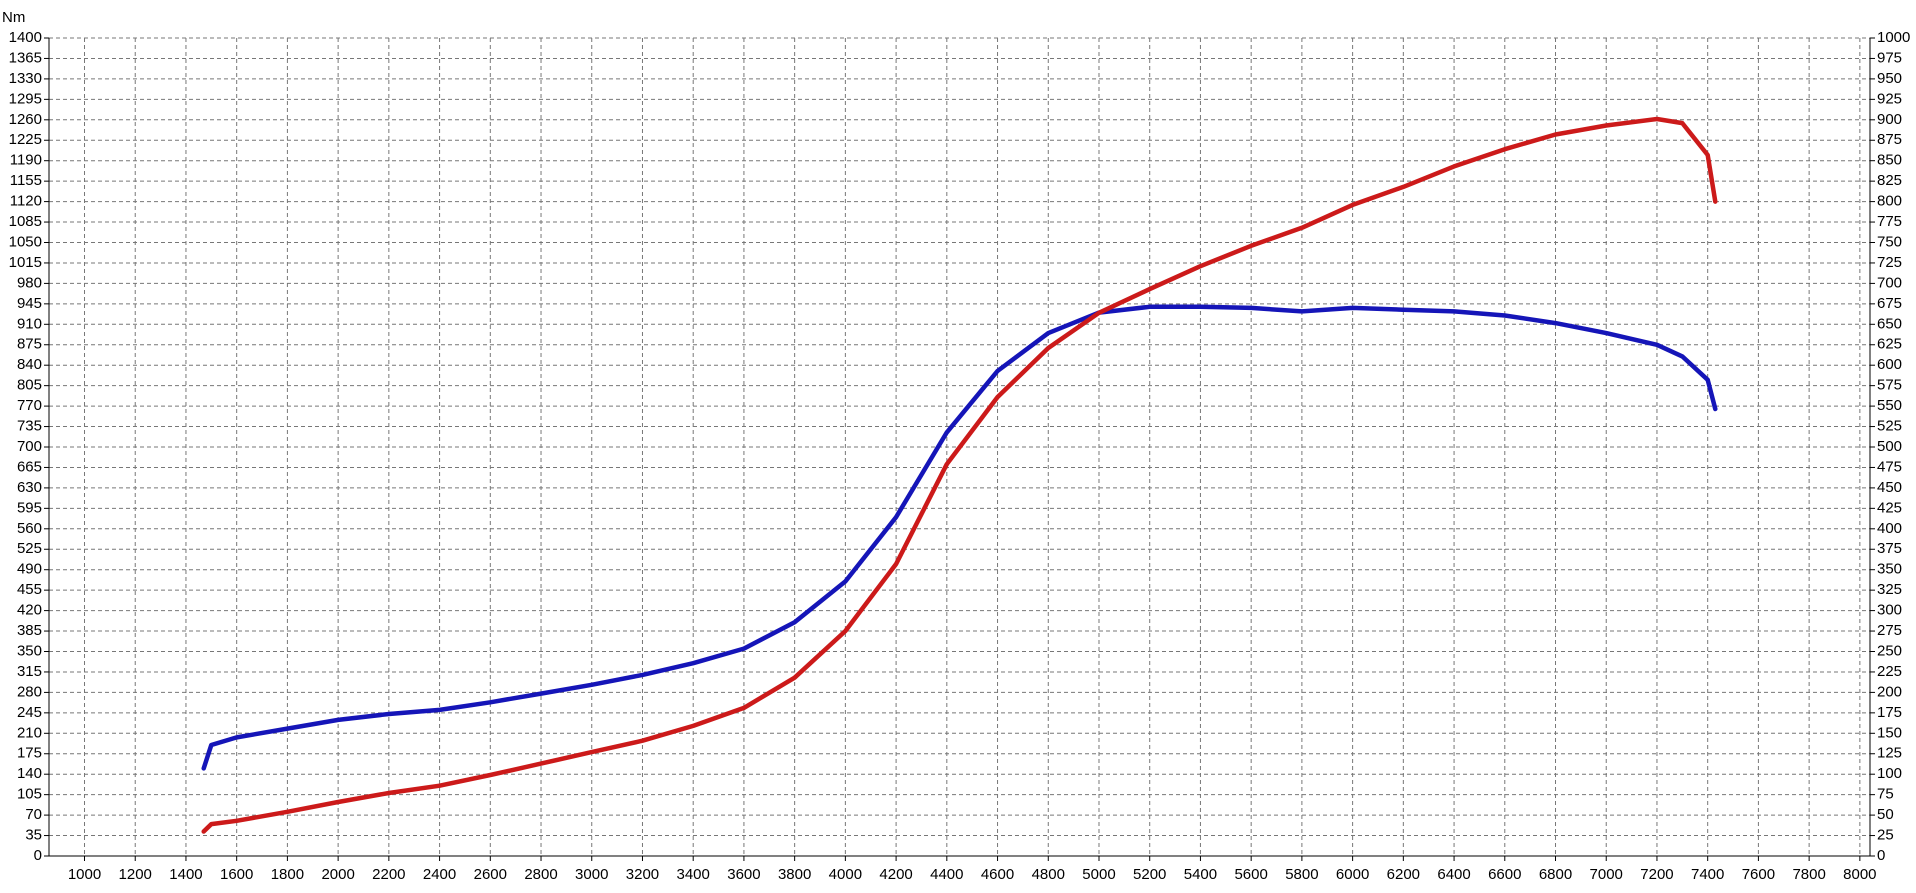 This screenshot has height=893, width=1916. What do you see at coordinates (1889, 426) in the screenshot?
I see `y2-tick-label: 525` at bounding box center [1889, 426].